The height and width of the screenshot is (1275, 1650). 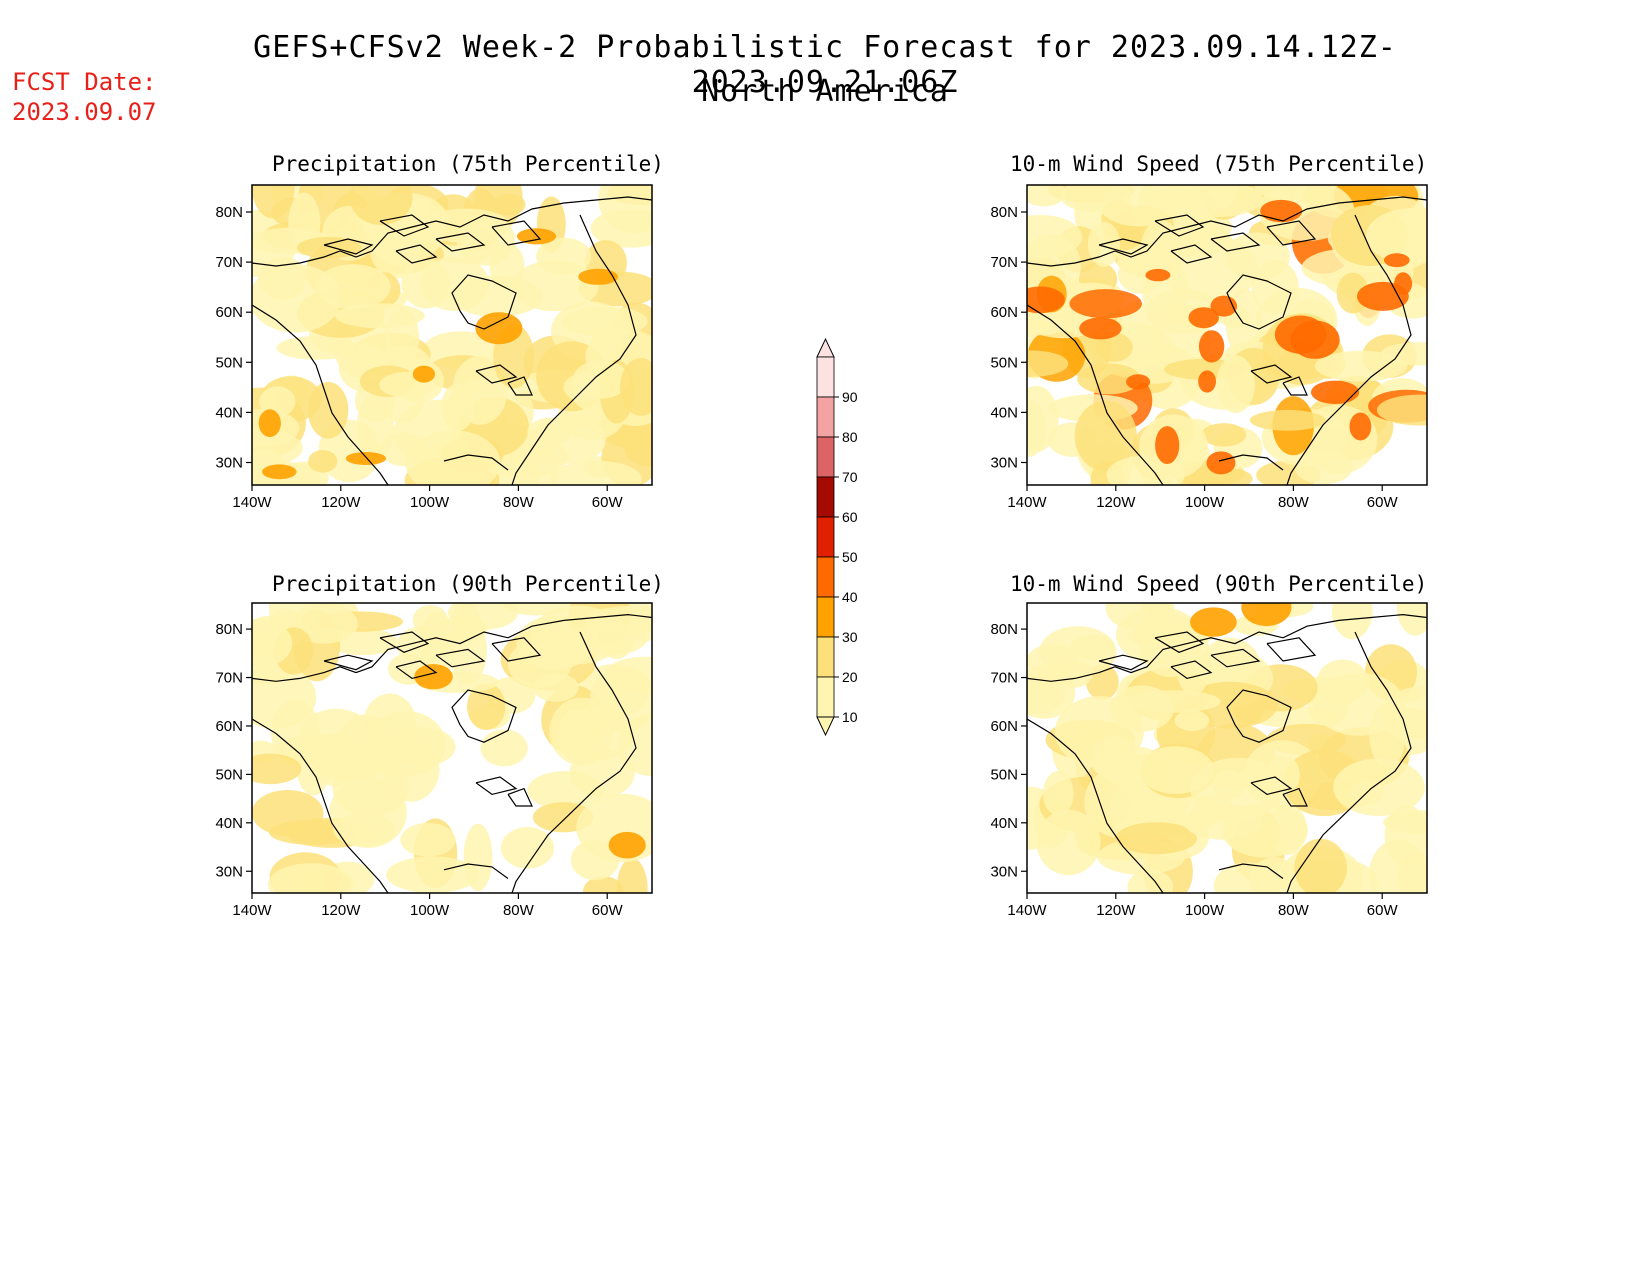 What do you see at coordinates (1209, 760) in the screenshot?
I see `map-wind90: 80N 70N 60N 50N 40N 30N 140W 120W 100W 80W 60W` at bounding box center [1209, 760].